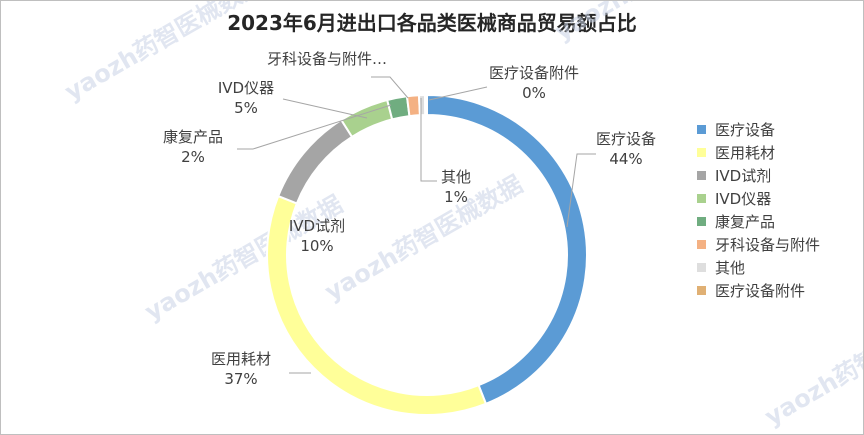  I want to click on legend-label: IVD仪器, so click(743, 199).